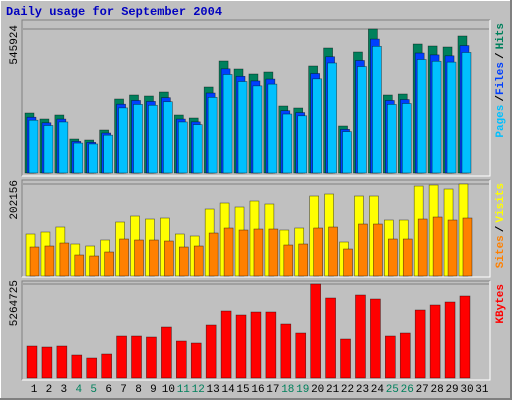 The height and width of the screenshot is (400, 512). What do you see at coordinates (15, 45) in the screenshot?
I see `y-tick-label: 545924` at bounding box center [15, 45].